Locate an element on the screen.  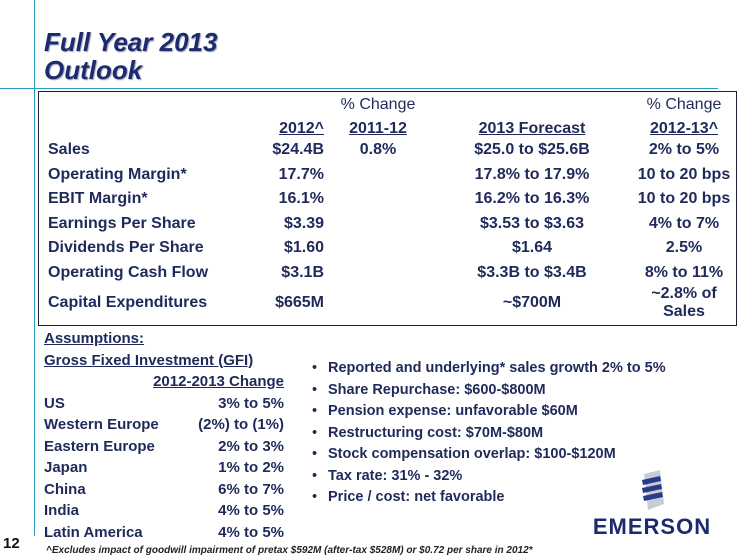
gfi-region: India is located at coordinates (62, 510).